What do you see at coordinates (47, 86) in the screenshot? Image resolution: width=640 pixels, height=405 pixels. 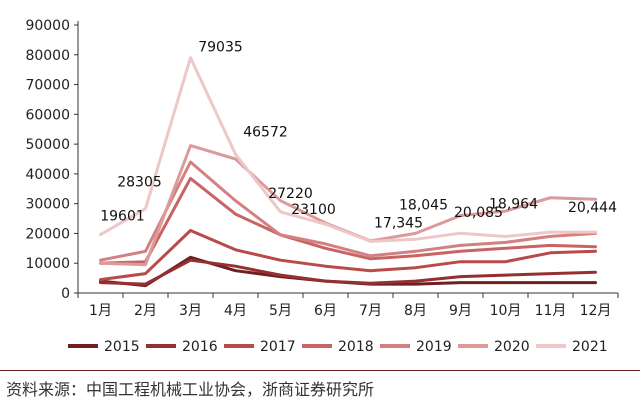 I see `y-tick-label: 70000` at bounding box center [47, 86].